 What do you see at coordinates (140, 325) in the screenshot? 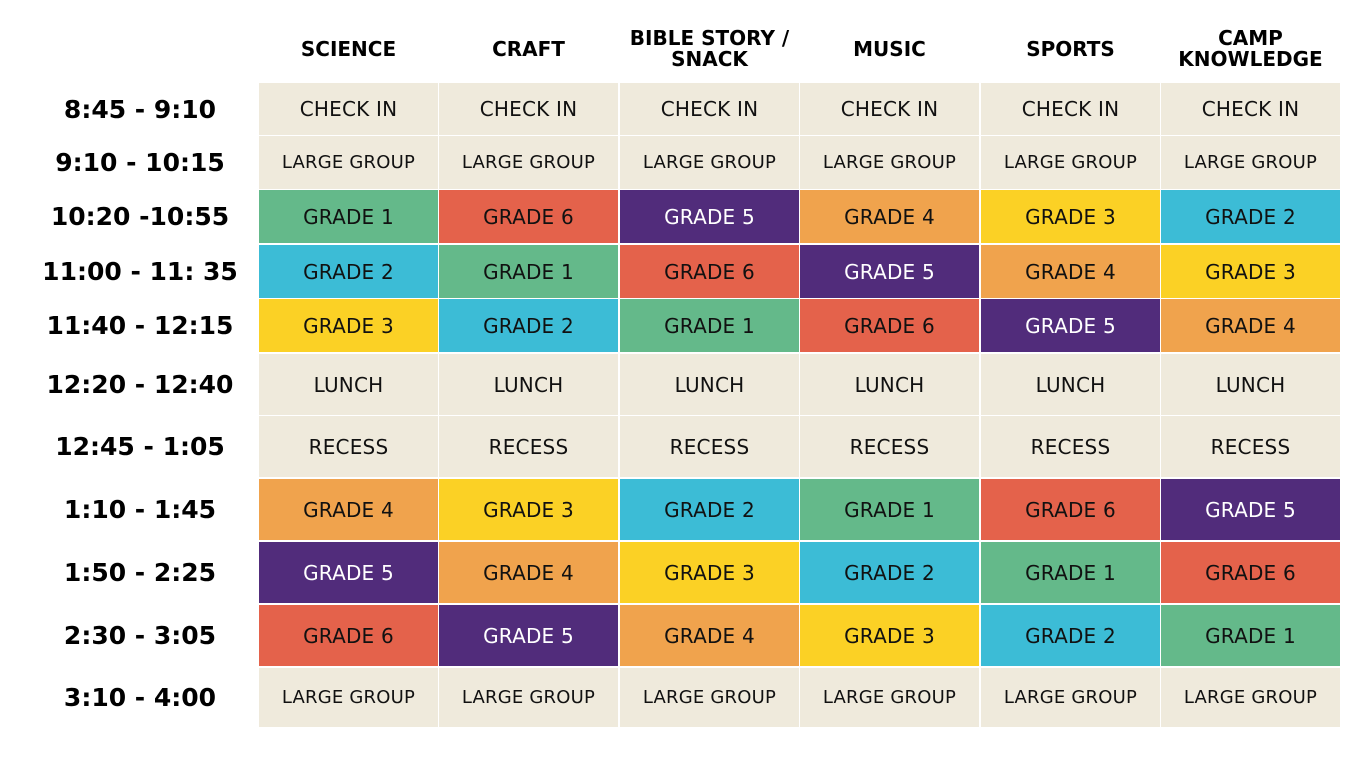
I see `time-slot-label: 11:40 - 12:15` at bounding box center [140, 325].